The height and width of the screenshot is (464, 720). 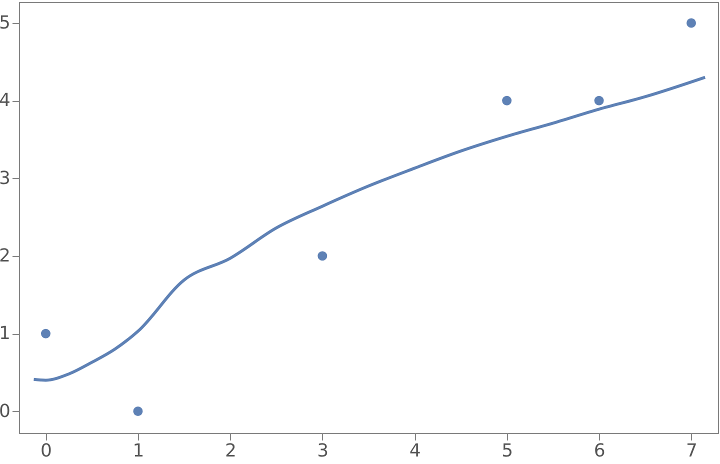 I want to click on x-tick-label: 4, so click(x=415, y=451).